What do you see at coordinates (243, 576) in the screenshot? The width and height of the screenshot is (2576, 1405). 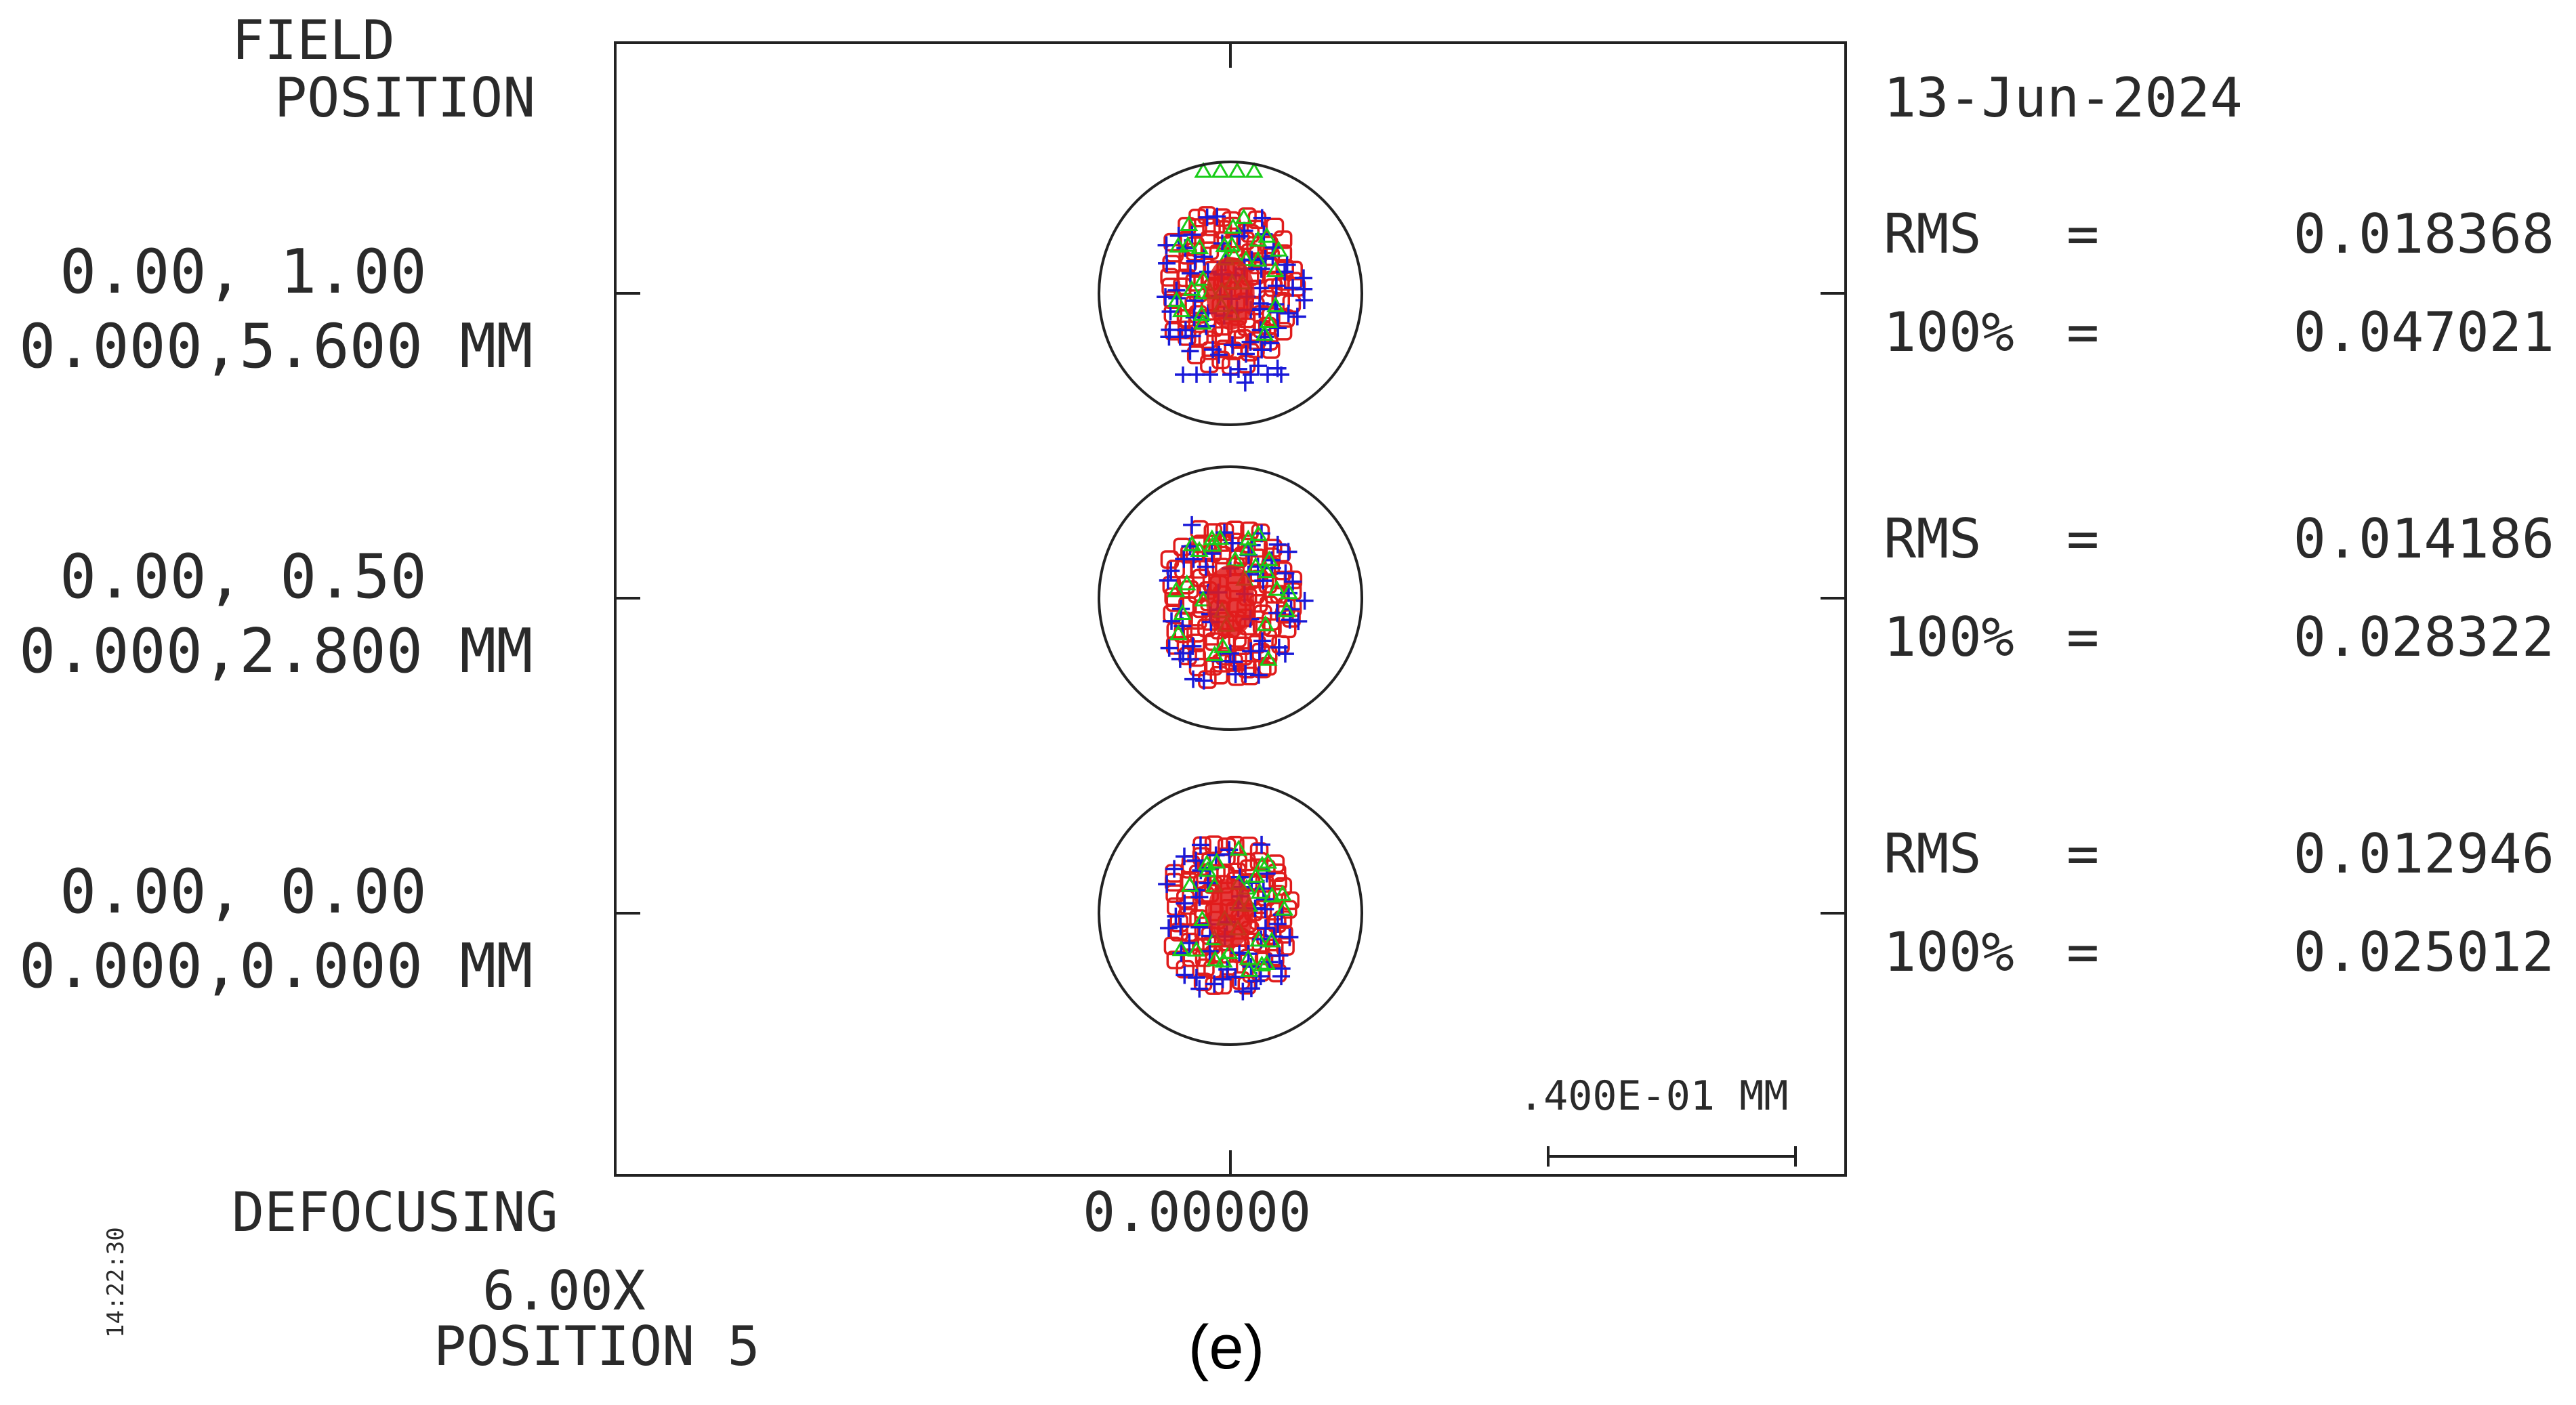 I see `field-coords-2: 0.00, 0.50` at bounding box center [243, 576].